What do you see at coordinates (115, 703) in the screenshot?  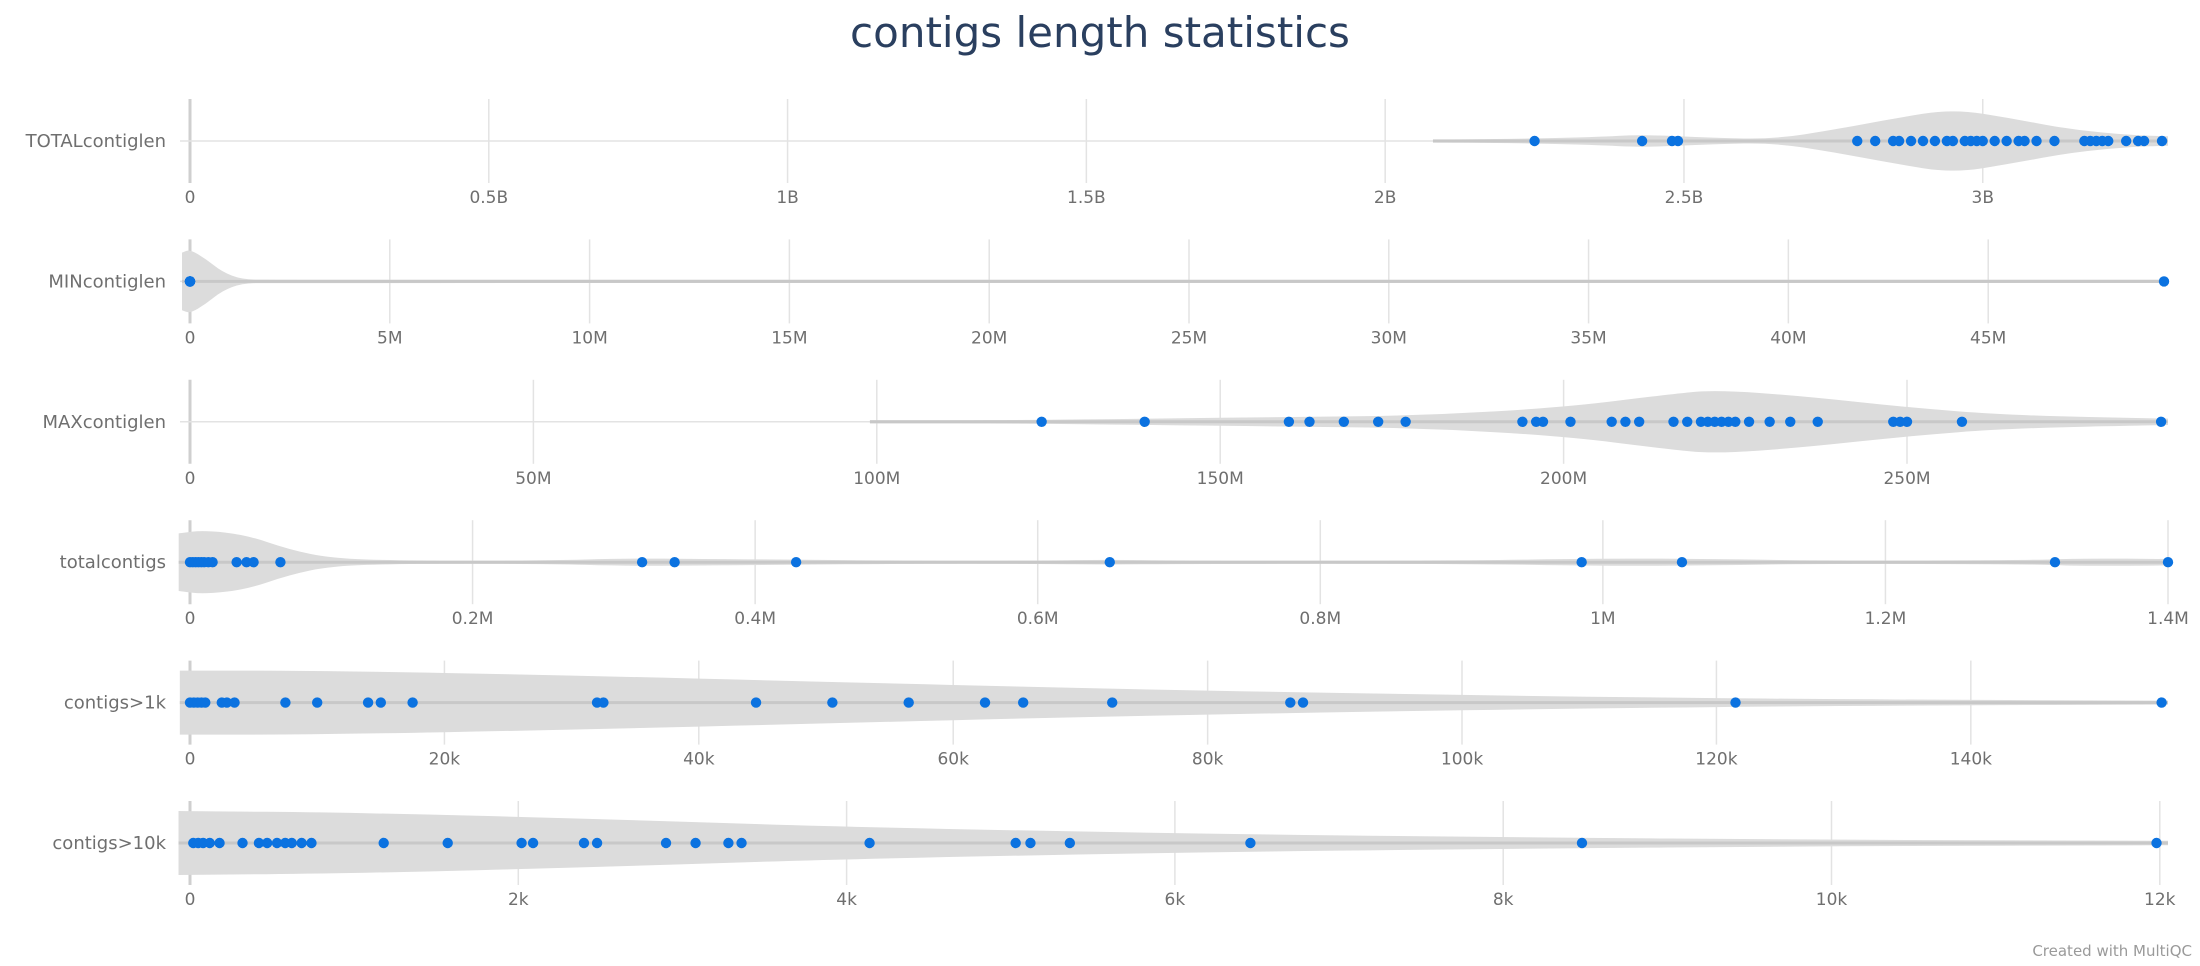 I see `row-label: contigs>1k` at bounding box center [115, 703].